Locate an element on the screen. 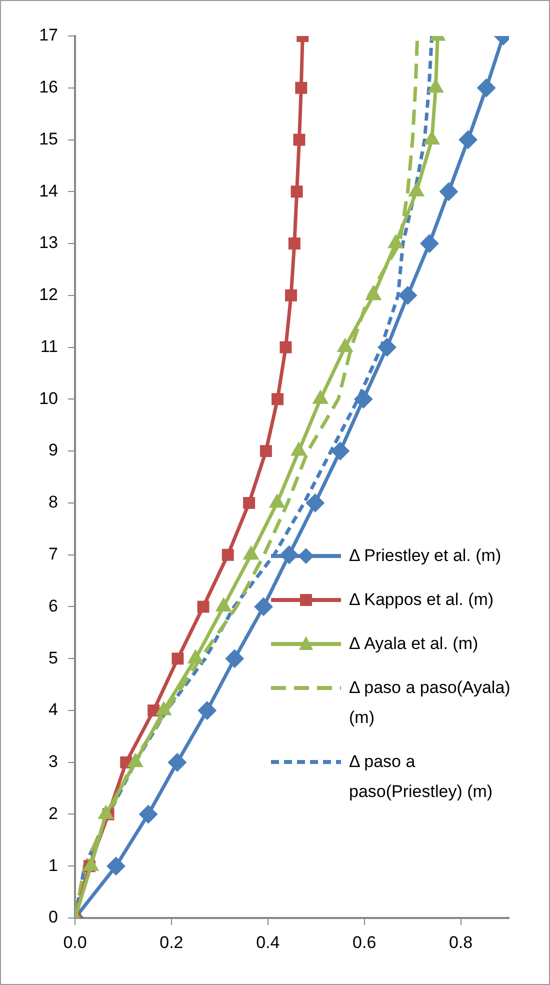  y-tick-label: 4 is located at coordinates (53, 710).